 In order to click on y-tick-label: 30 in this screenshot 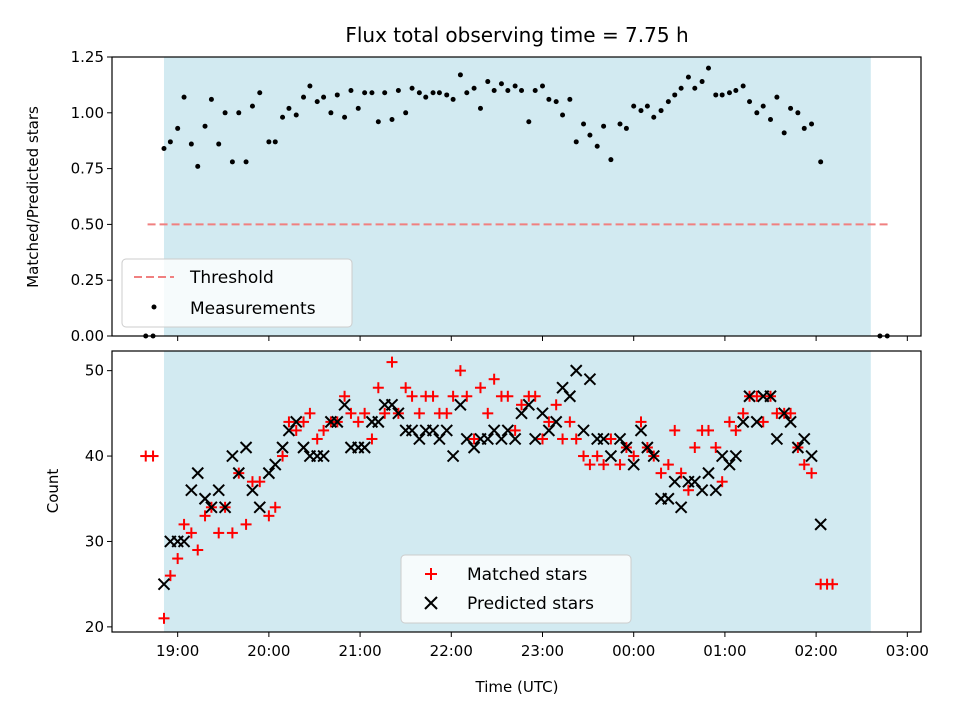, I will do `click(94, 541)`.